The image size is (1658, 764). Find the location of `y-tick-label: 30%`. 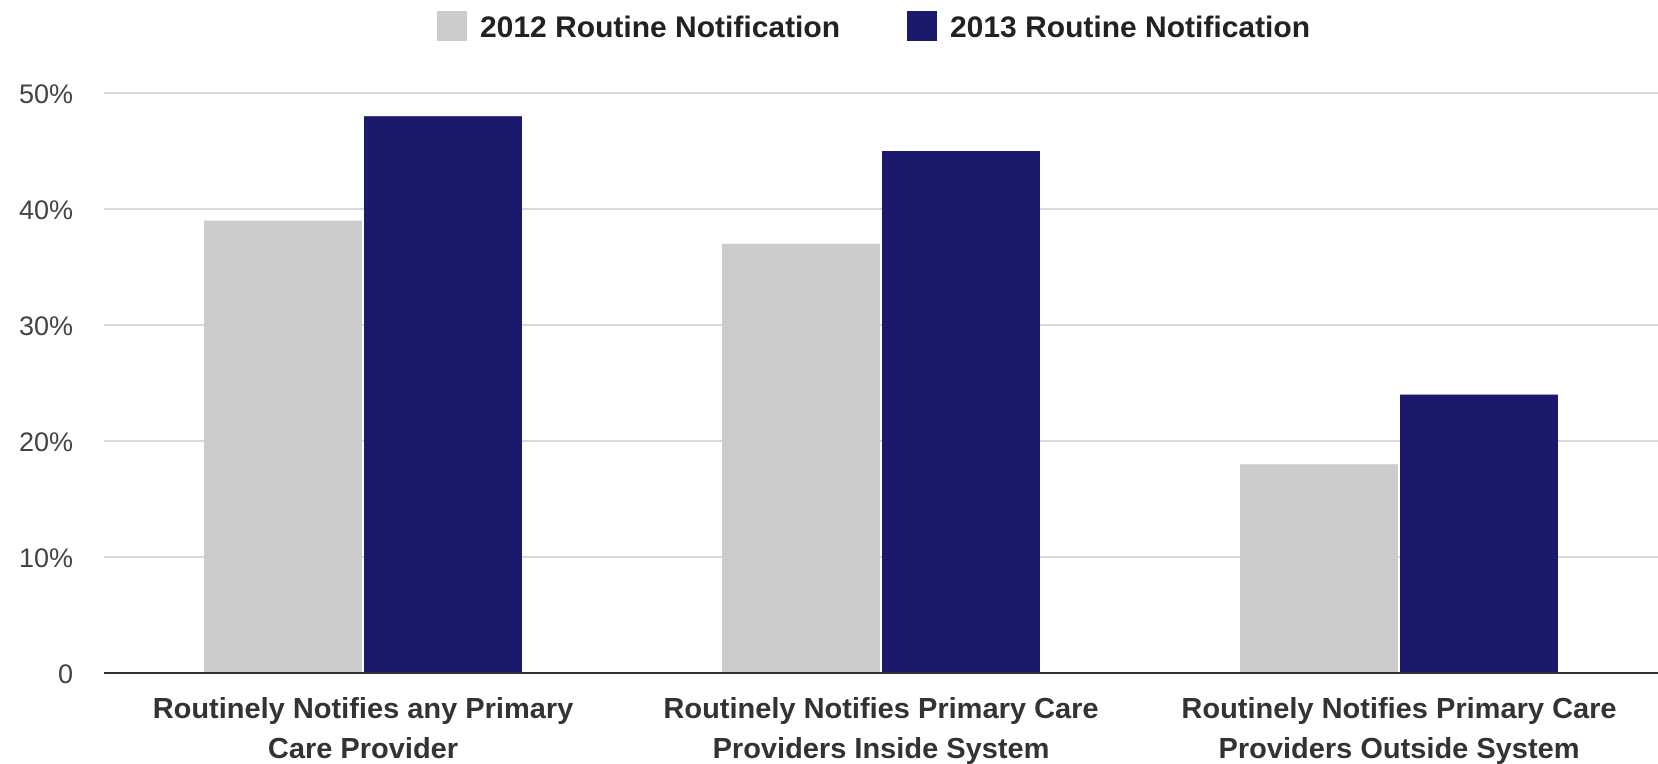

y-tick-label: 30% is located at coordinates (46, 326).